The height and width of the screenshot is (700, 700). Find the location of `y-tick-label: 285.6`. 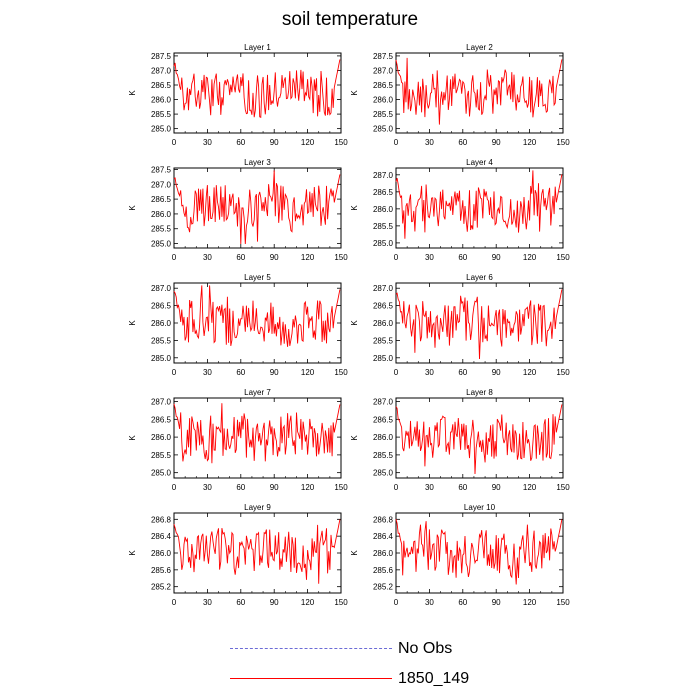

y-tick-label: 285.6 is located at coordinates (161, 570).